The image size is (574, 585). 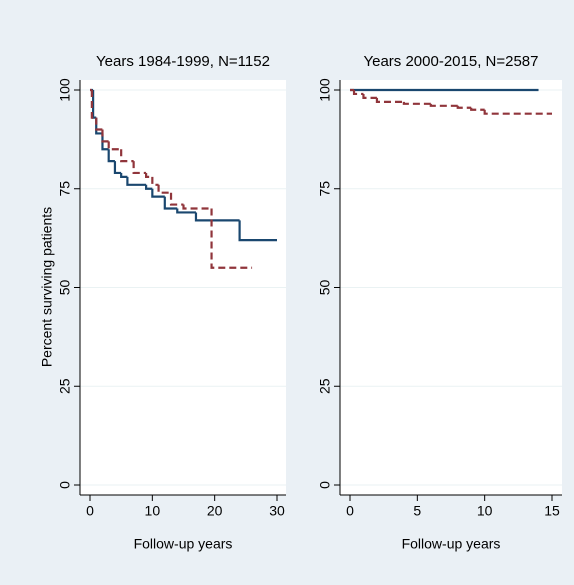 I want to click on chart-title: Years 1984-1999, N=1152, so click(x=183, y=61).